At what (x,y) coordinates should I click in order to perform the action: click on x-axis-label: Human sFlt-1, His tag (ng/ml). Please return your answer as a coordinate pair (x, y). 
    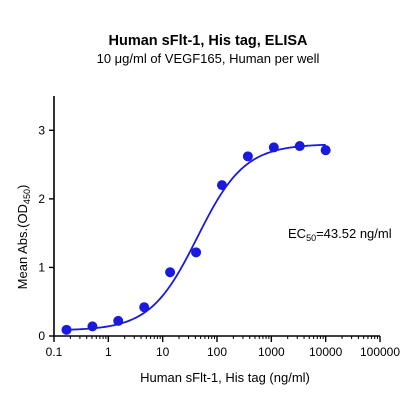
    Looking at the image, I should click on (225, 377).